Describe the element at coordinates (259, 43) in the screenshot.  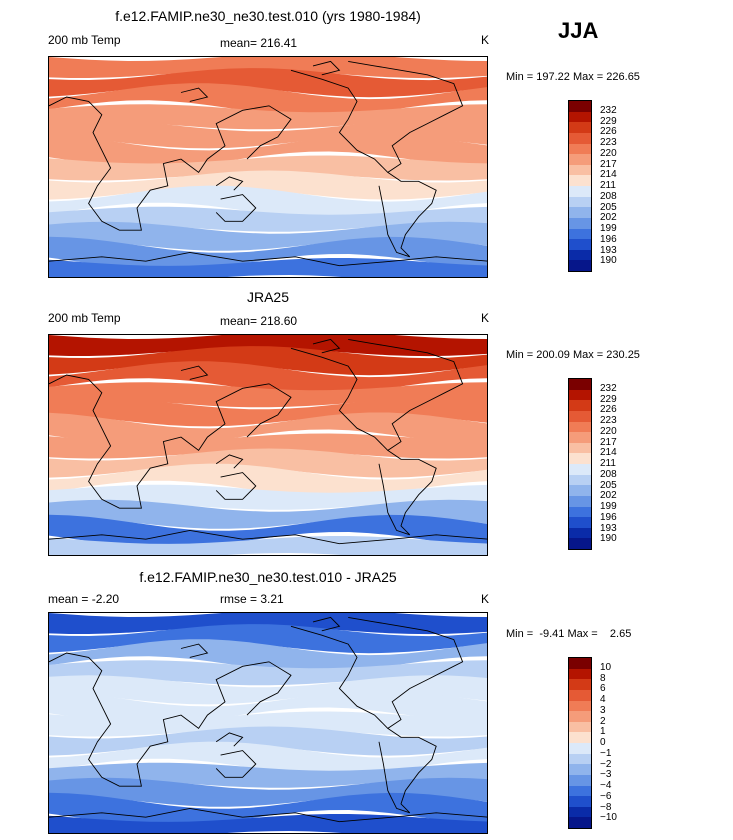
I see `panel1-mean: mean= 216.41` at that location.